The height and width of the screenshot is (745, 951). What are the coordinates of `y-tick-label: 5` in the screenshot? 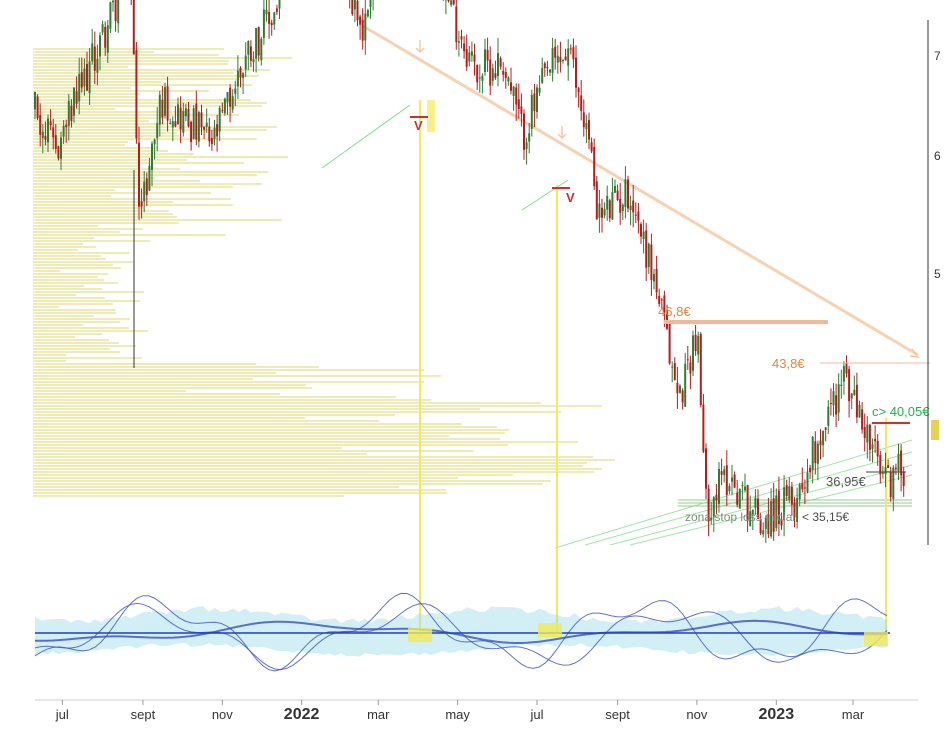 It's located at (937, 274).